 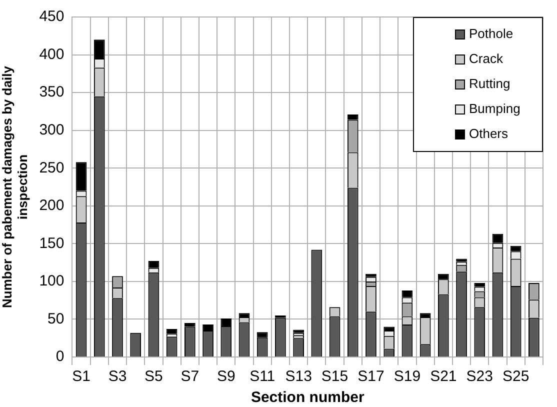 I want to click on x-tick-label: S13, so click(x=298, y=377).